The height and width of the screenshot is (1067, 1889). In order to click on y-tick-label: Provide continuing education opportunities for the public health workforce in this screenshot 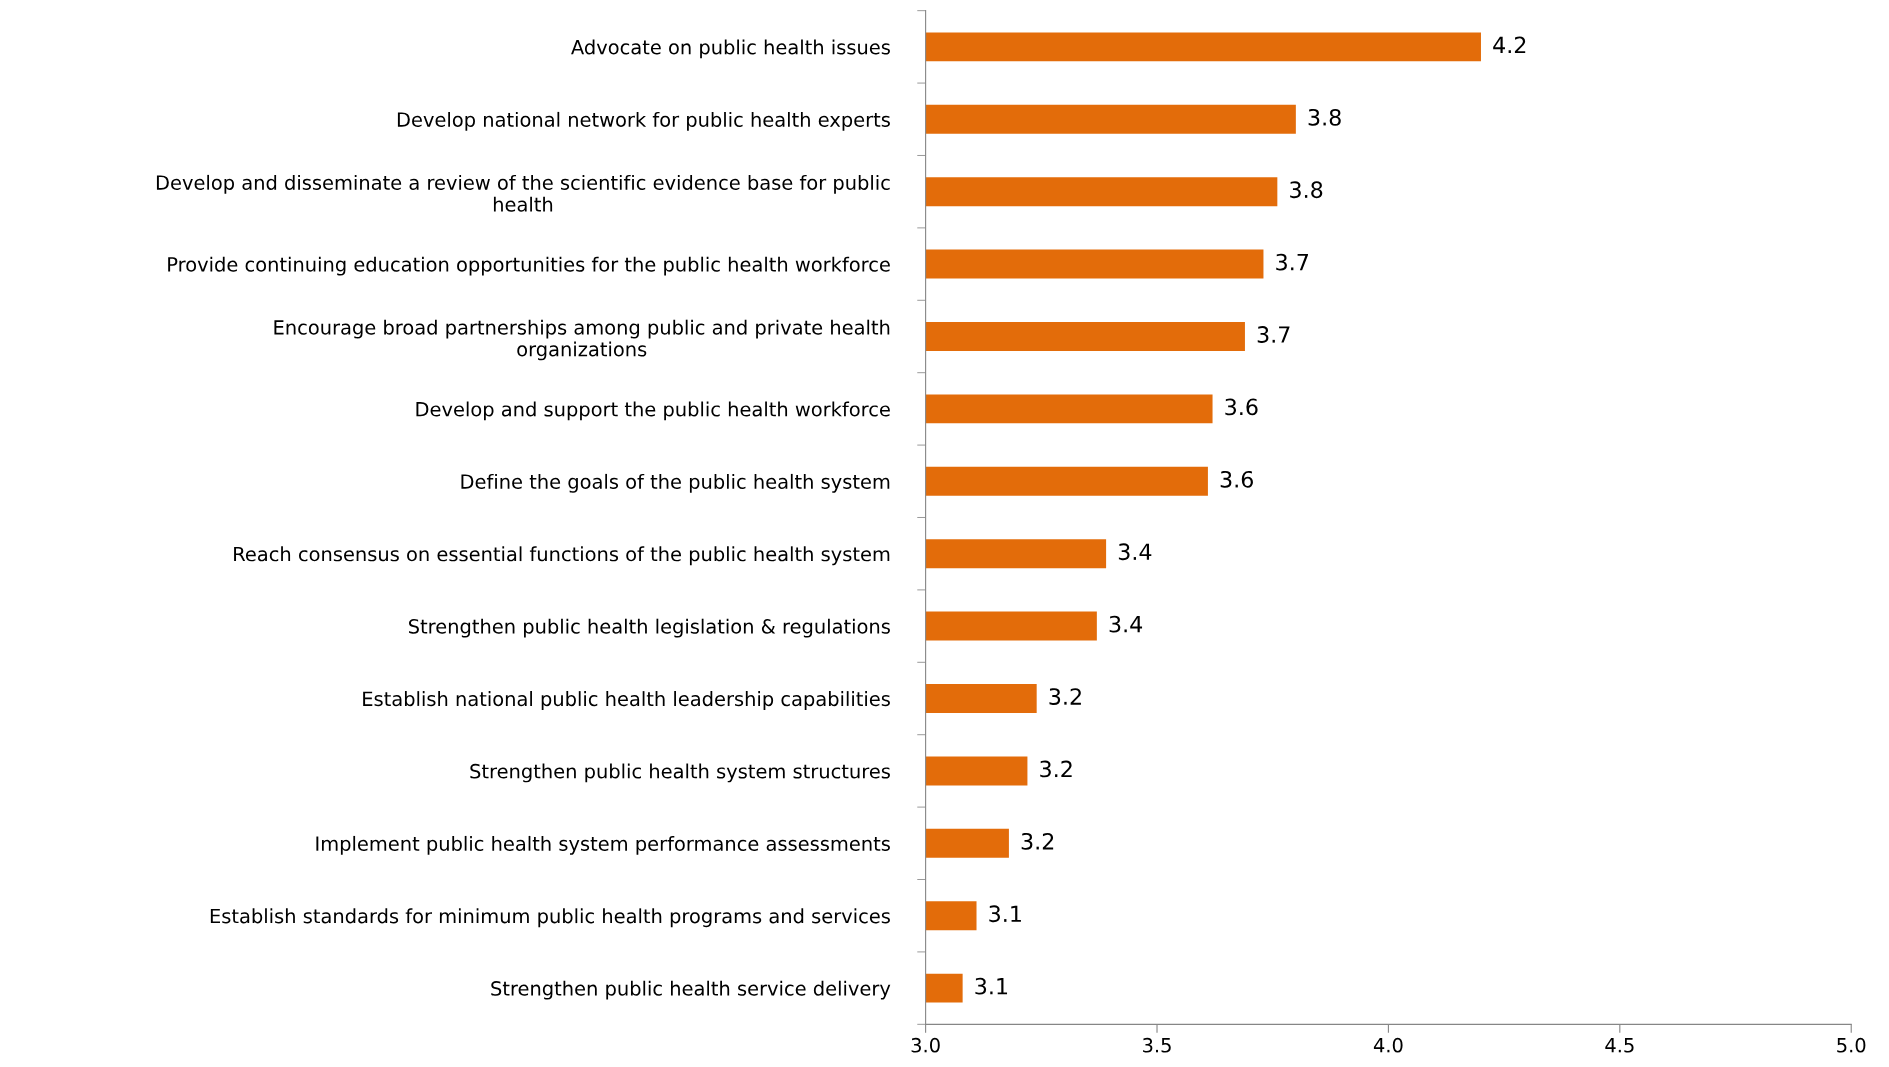, I will do `click(529, 266)`.